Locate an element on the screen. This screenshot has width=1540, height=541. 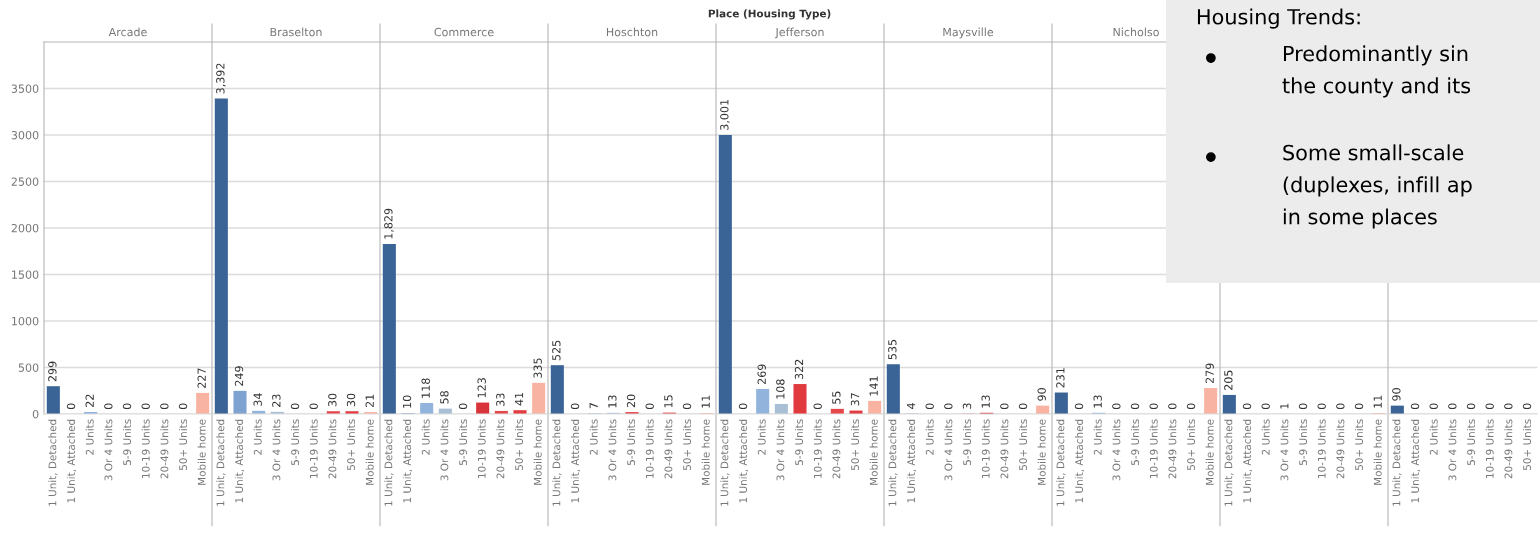
data-label: 23 is located at coordinates (276, 400).